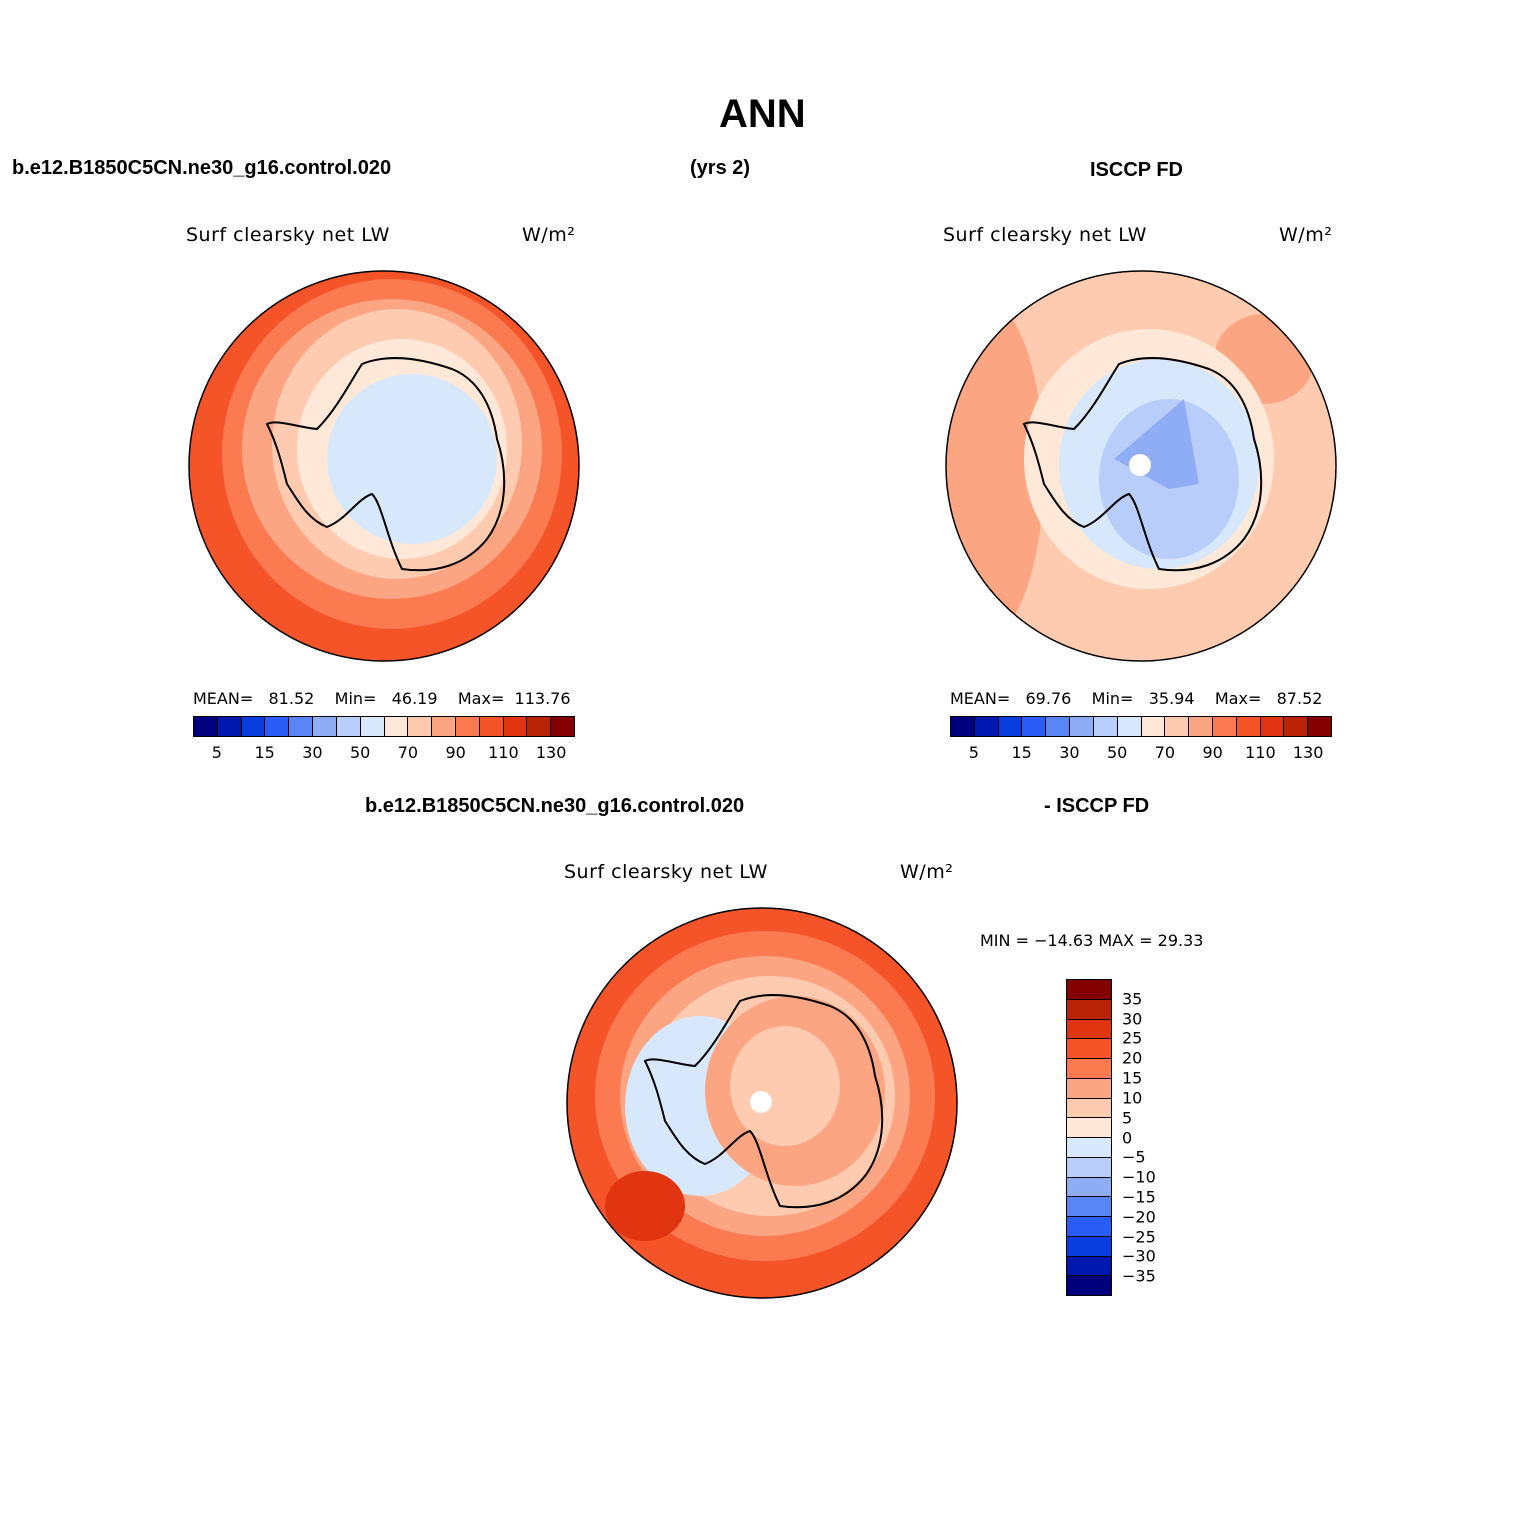 Image resolution: width=1525 pixels, height=1525 pixels. Describe the element at coordinates (1139, 1256) in the screenshot. I see `colorbar-tick-label: −30` at that location.